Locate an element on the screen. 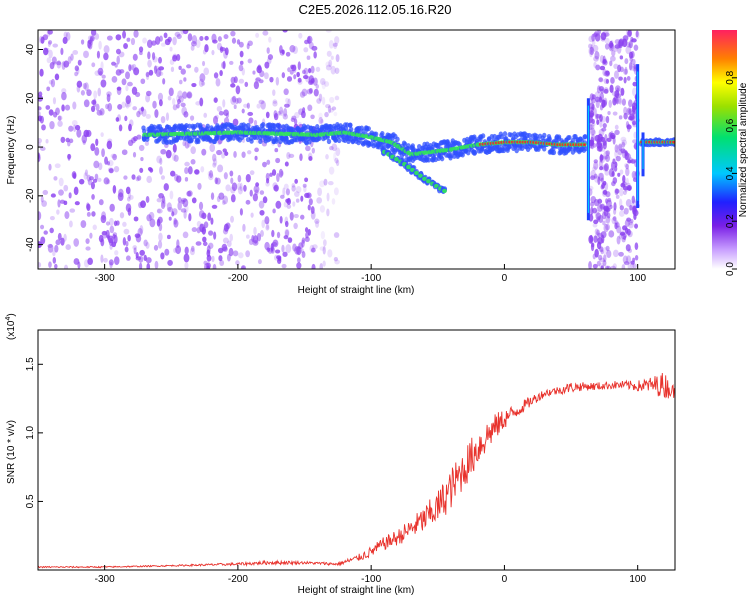  spectrogram-ridge-mid is located at coordinates (444, 191).